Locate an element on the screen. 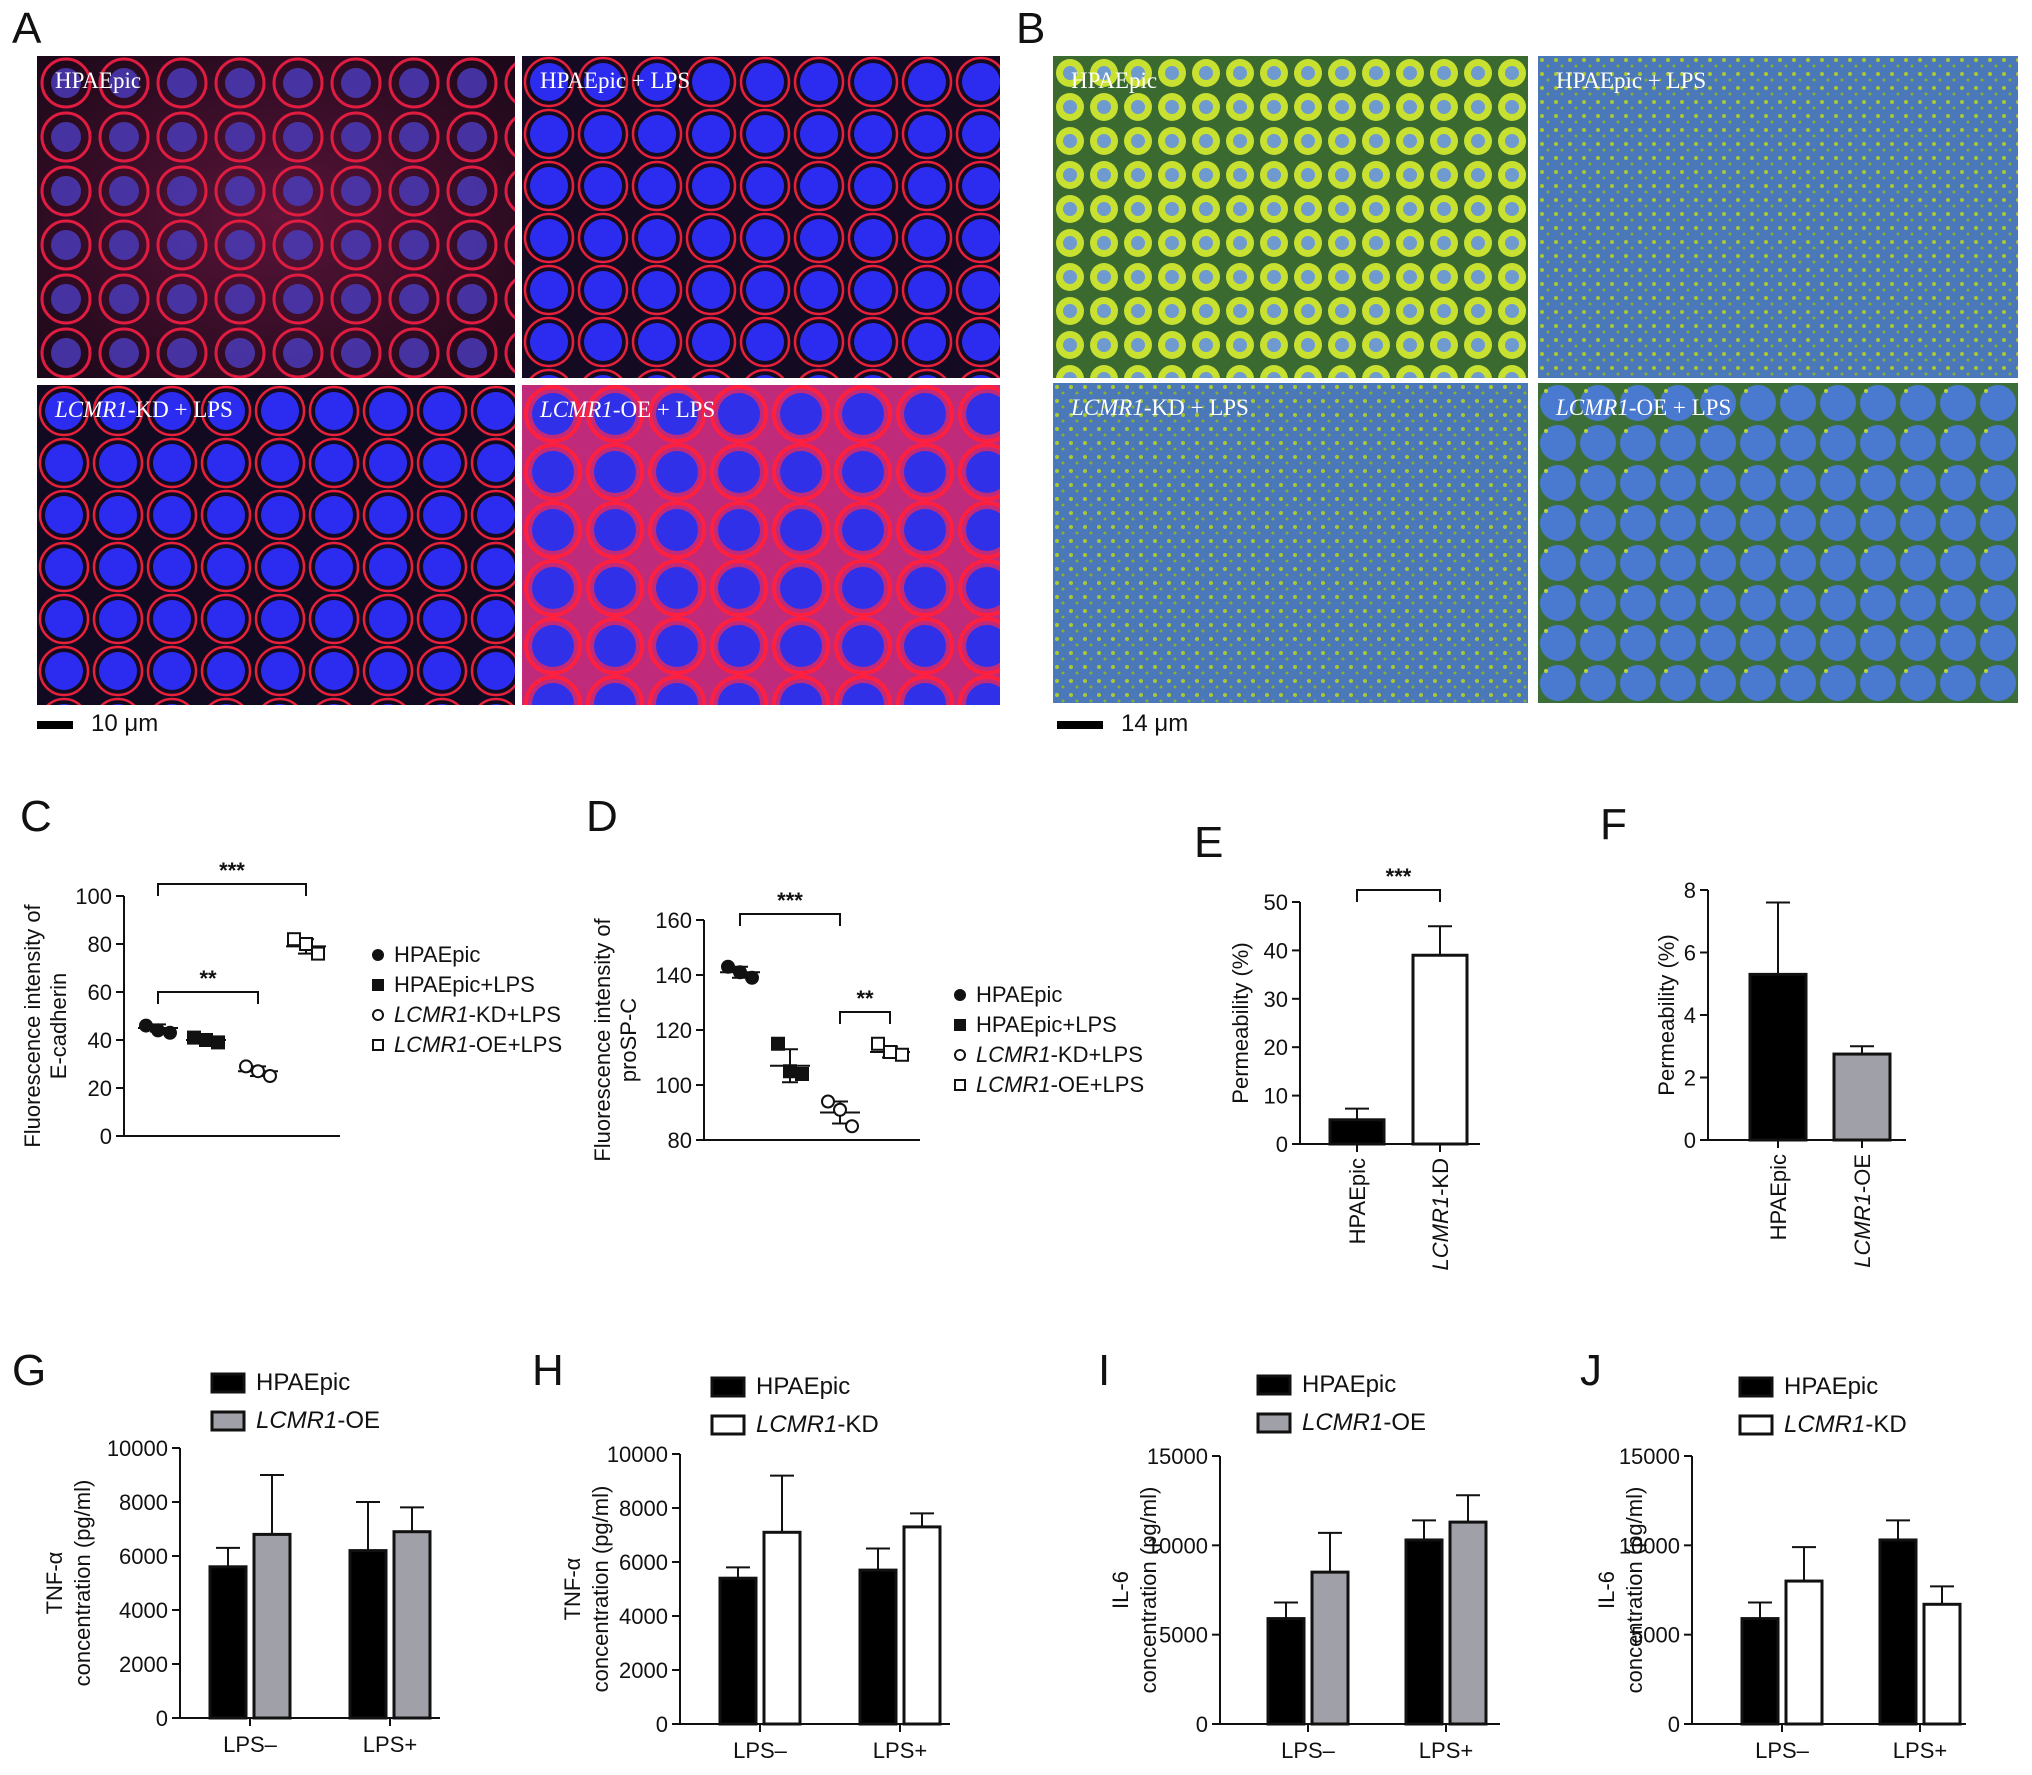  panel-label-c: C is located at coordinates (36, 816).